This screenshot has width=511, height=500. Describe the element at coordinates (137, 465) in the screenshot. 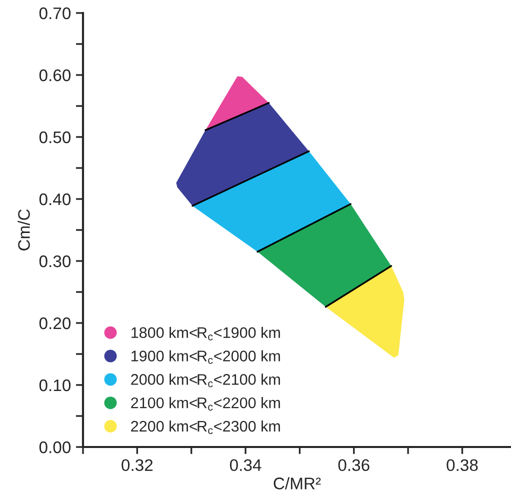

I see `x-tick-label: 0.32` at that location.